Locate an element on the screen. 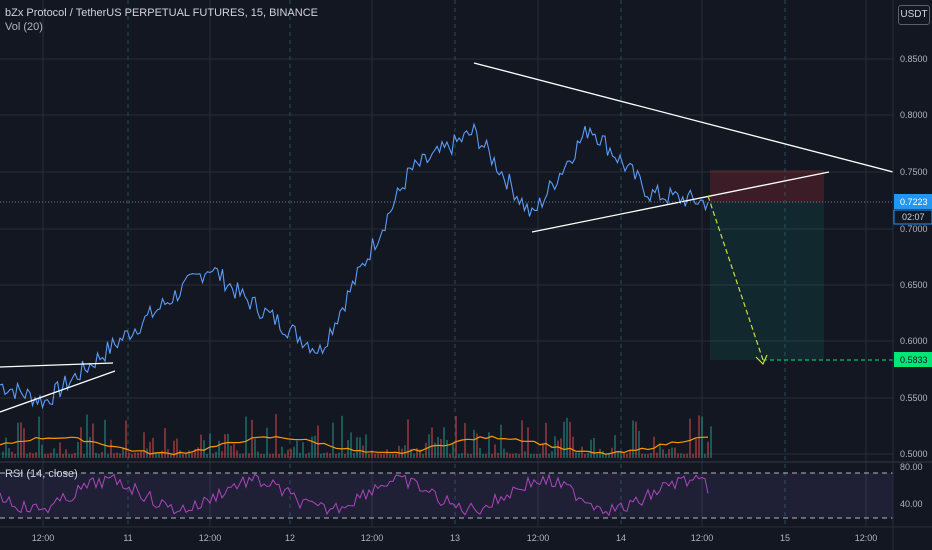 Image resolution: width=932 pixels, height=550 pixels. rsi-line is located at coordinates (354, 495).